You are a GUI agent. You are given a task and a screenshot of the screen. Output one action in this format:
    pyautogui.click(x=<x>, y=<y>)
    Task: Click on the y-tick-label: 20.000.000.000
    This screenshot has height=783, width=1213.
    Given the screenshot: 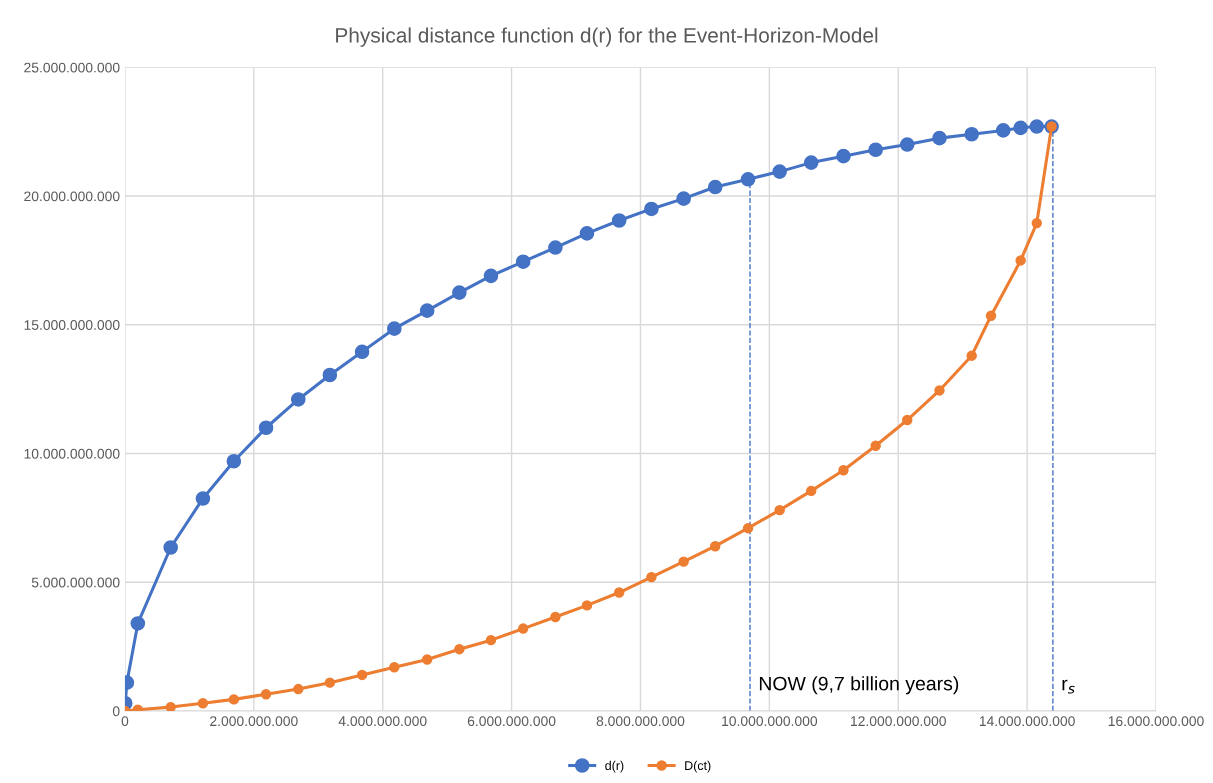 What is the action you would take?
    pyautogui.click(x=72, y=196)
    